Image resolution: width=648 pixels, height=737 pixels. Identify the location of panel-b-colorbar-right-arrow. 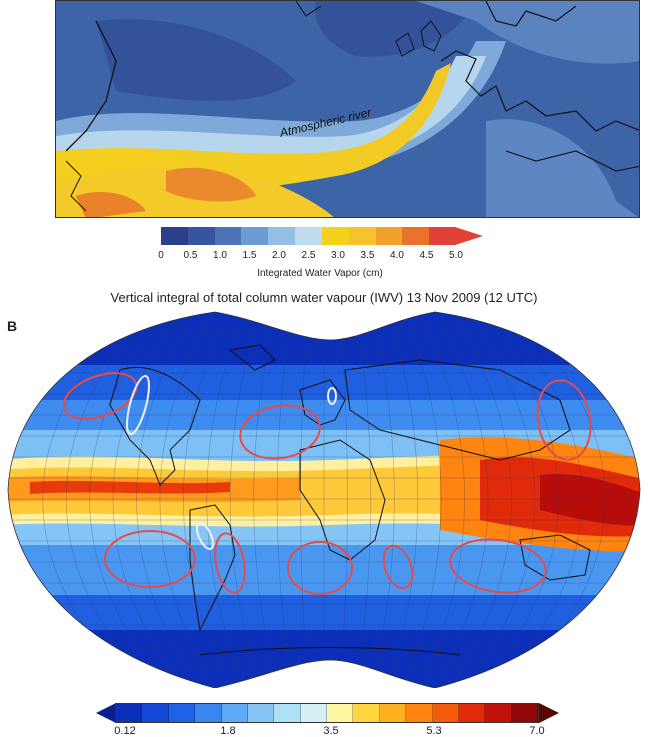
(549, 713).